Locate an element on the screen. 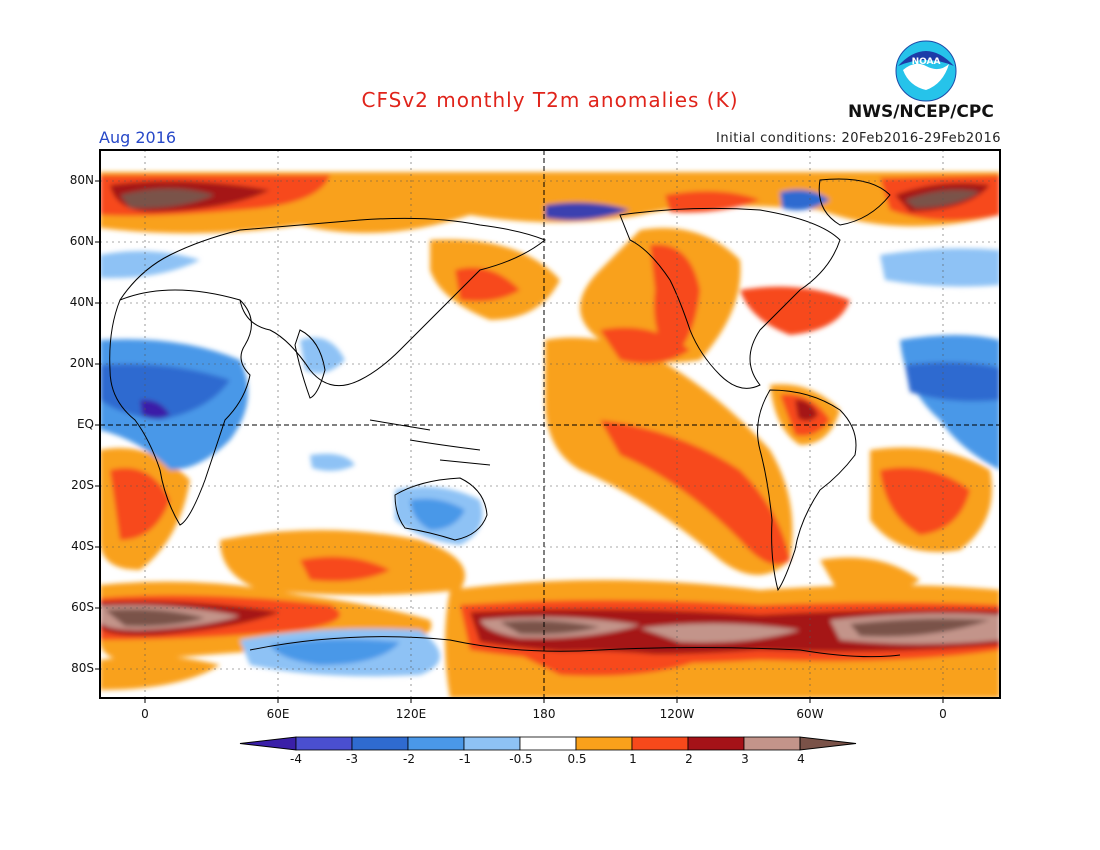  lon-label: 60E is located at coordinates (278, 714).